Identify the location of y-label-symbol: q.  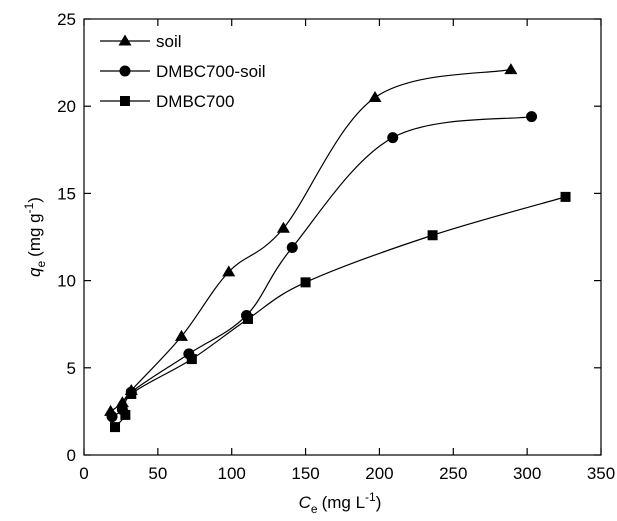
(34, 272).